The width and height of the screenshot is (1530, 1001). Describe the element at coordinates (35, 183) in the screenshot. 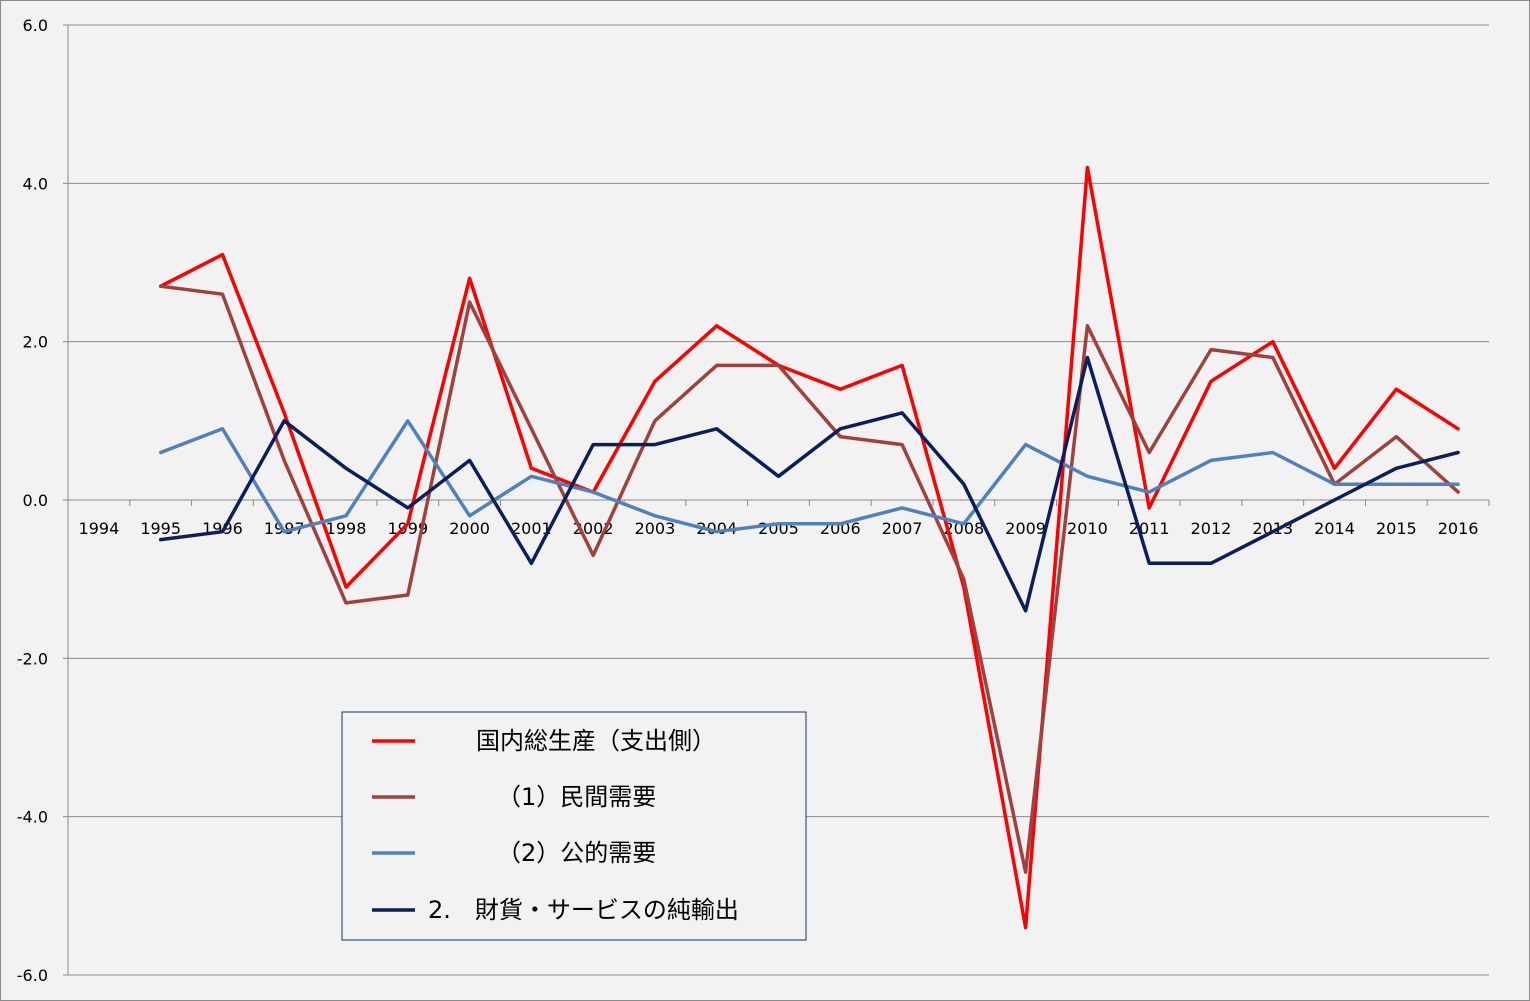

I see `y-tick-label: 4.0` at that location.